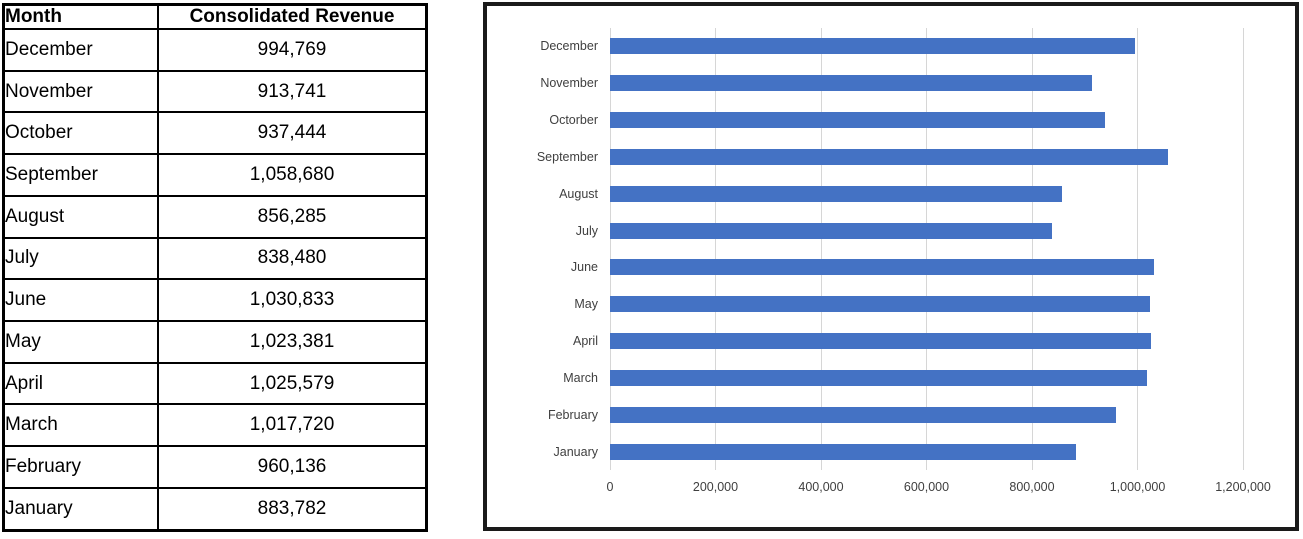 The height and width of the screenshot is (539, 1303). I want to click on table-row: November 913,741, so click(215, 91).